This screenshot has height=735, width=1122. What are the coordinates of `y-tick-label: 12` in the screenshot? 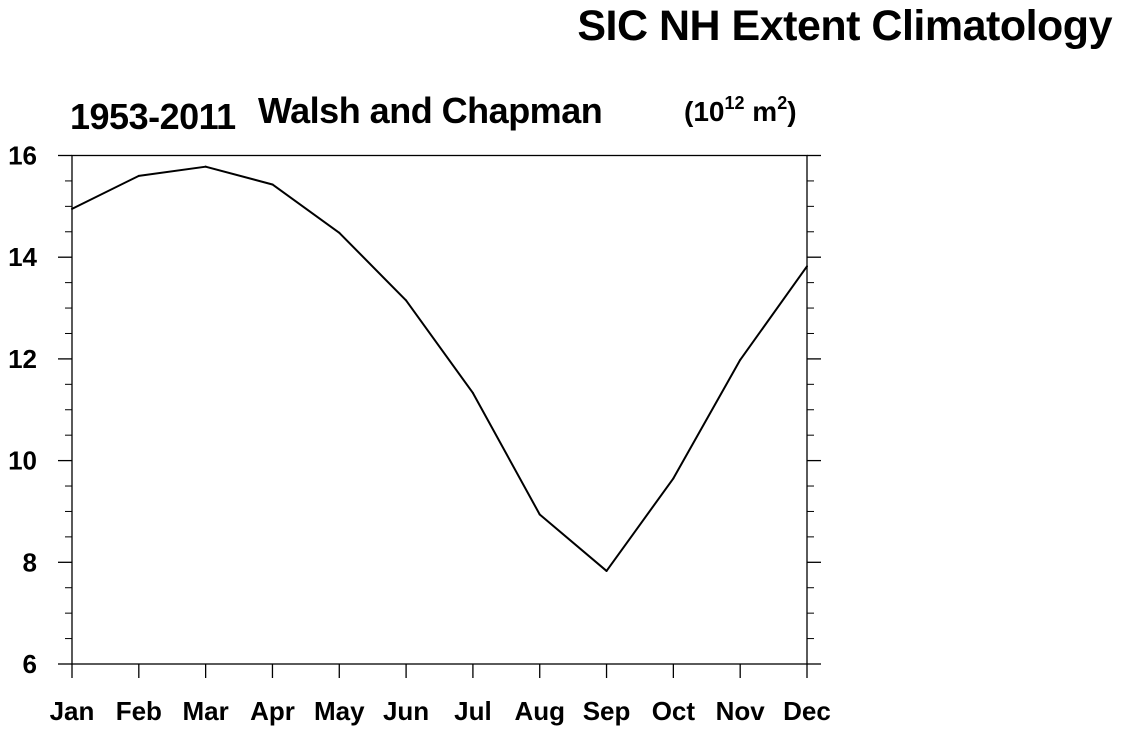 It's located at (22, 359).